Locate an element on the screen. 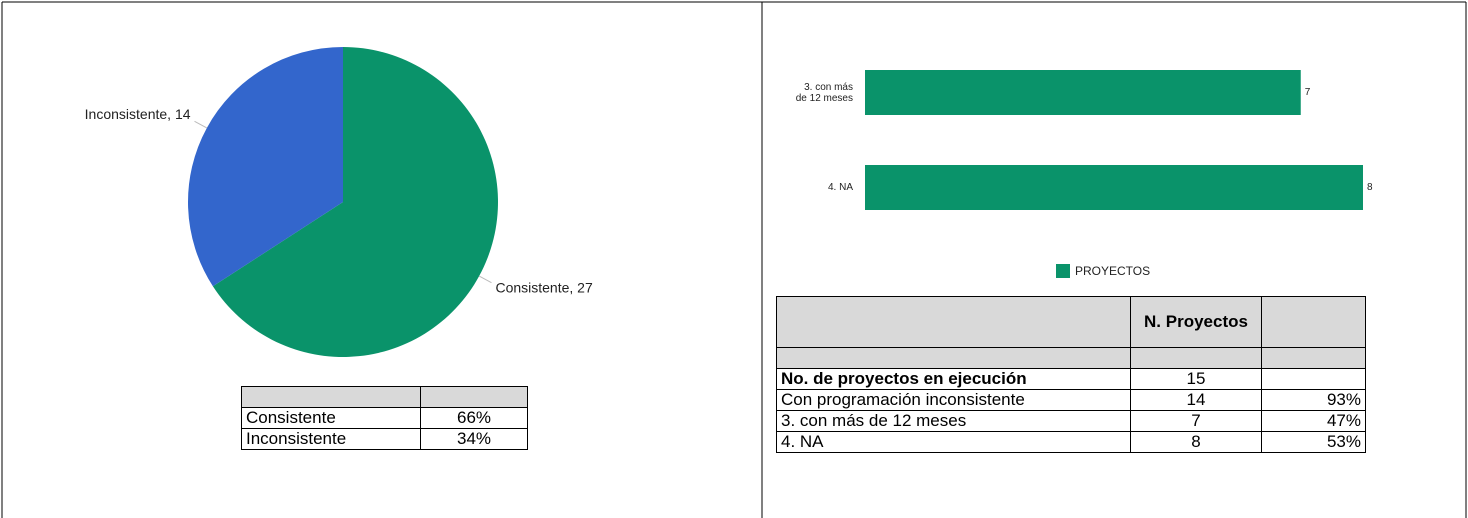 The width and height of the screenshot is (1468, 518). data-label: Inconsistente, 14 is located at coordinates (138, 114).